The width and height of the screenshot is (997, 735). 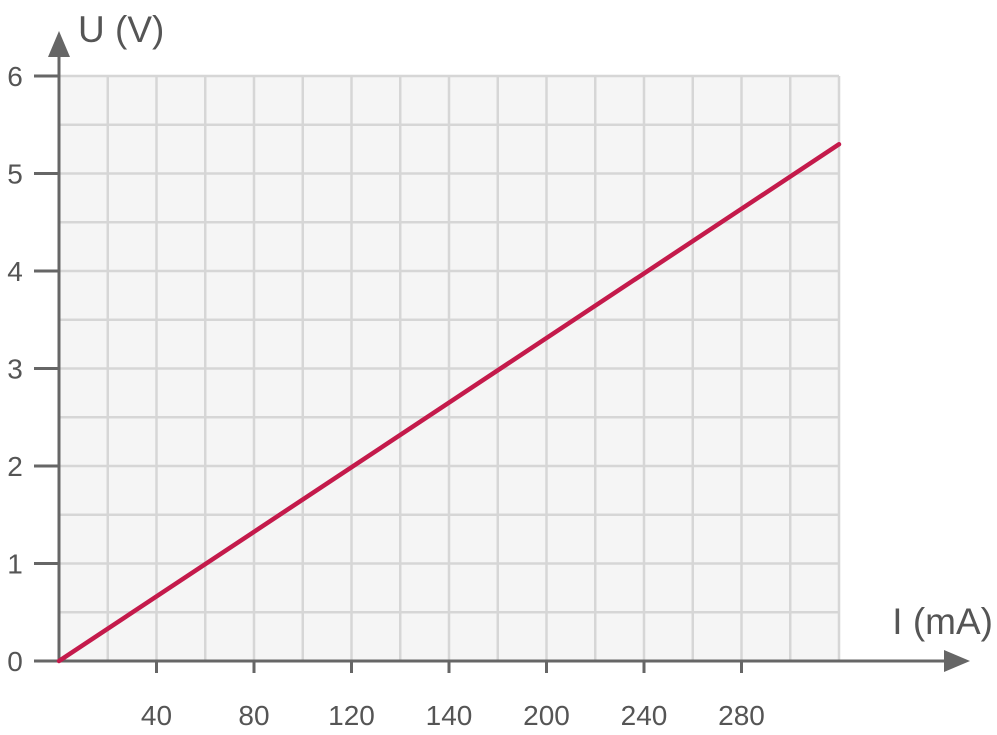 I want to click on x-axis-arrow-icon, so click(x=957, y=661).